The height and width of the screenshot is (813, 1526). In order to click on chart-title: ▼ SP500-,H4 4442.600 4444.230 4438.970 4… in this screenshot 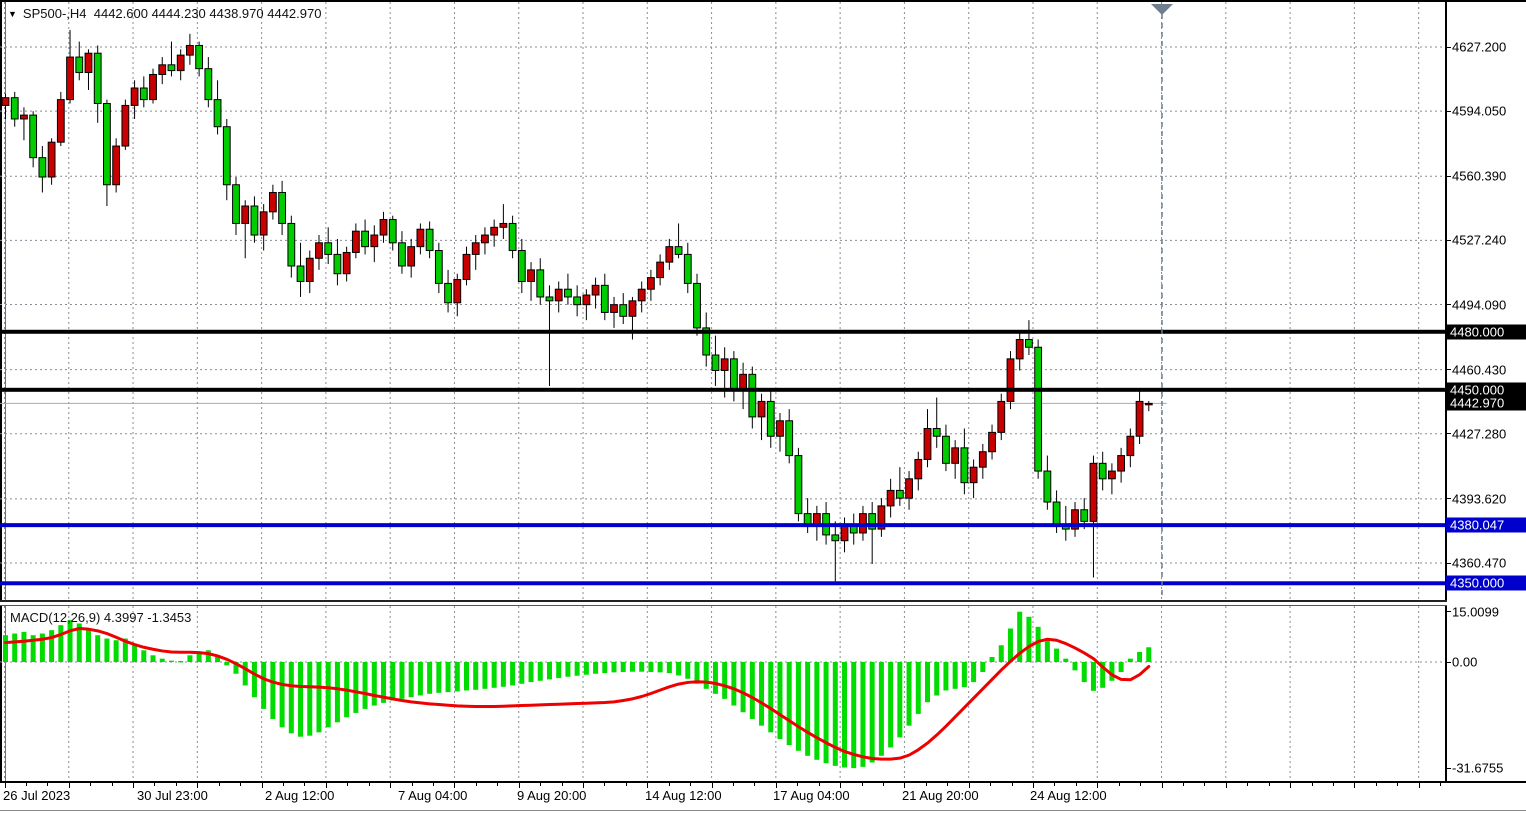, I will do `click(164, 13)`.